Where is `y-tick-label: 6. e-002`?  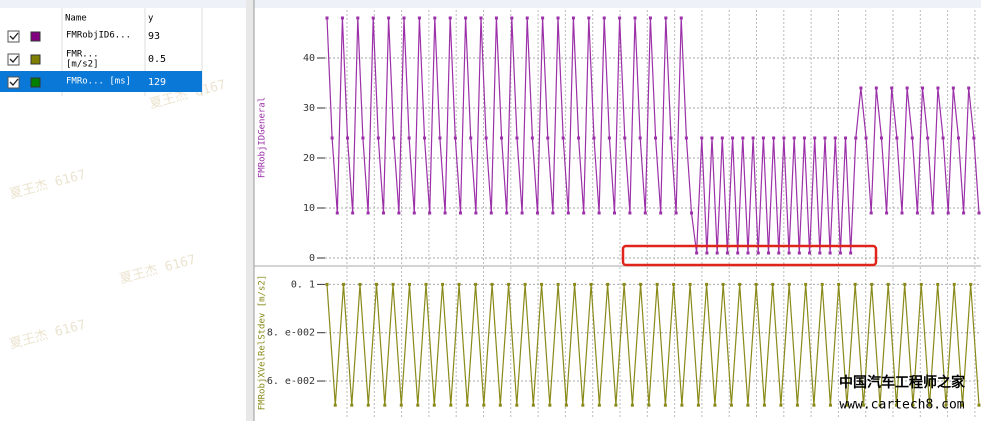
y-tick-label: 6. e-002 is located at coordinates (291, 381).